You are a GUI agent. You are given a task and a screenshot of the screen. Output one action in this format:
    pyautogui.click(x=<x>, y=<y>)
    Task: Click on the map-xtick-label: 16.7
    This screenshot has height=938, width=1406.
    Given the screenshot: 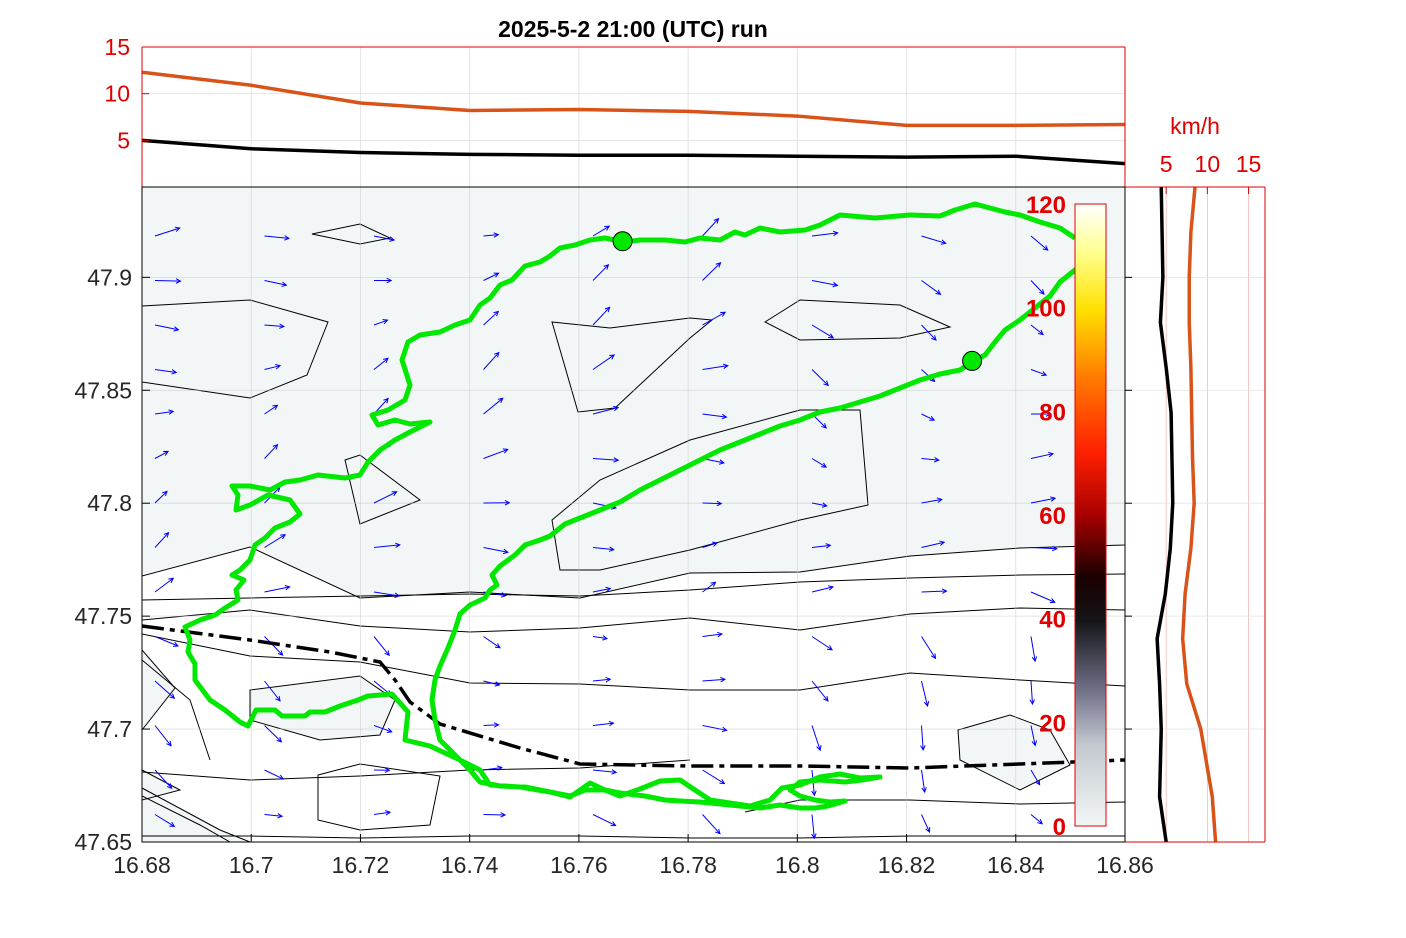 What is the action you would take?
    pyautogui.click(x=251, y=865)
    